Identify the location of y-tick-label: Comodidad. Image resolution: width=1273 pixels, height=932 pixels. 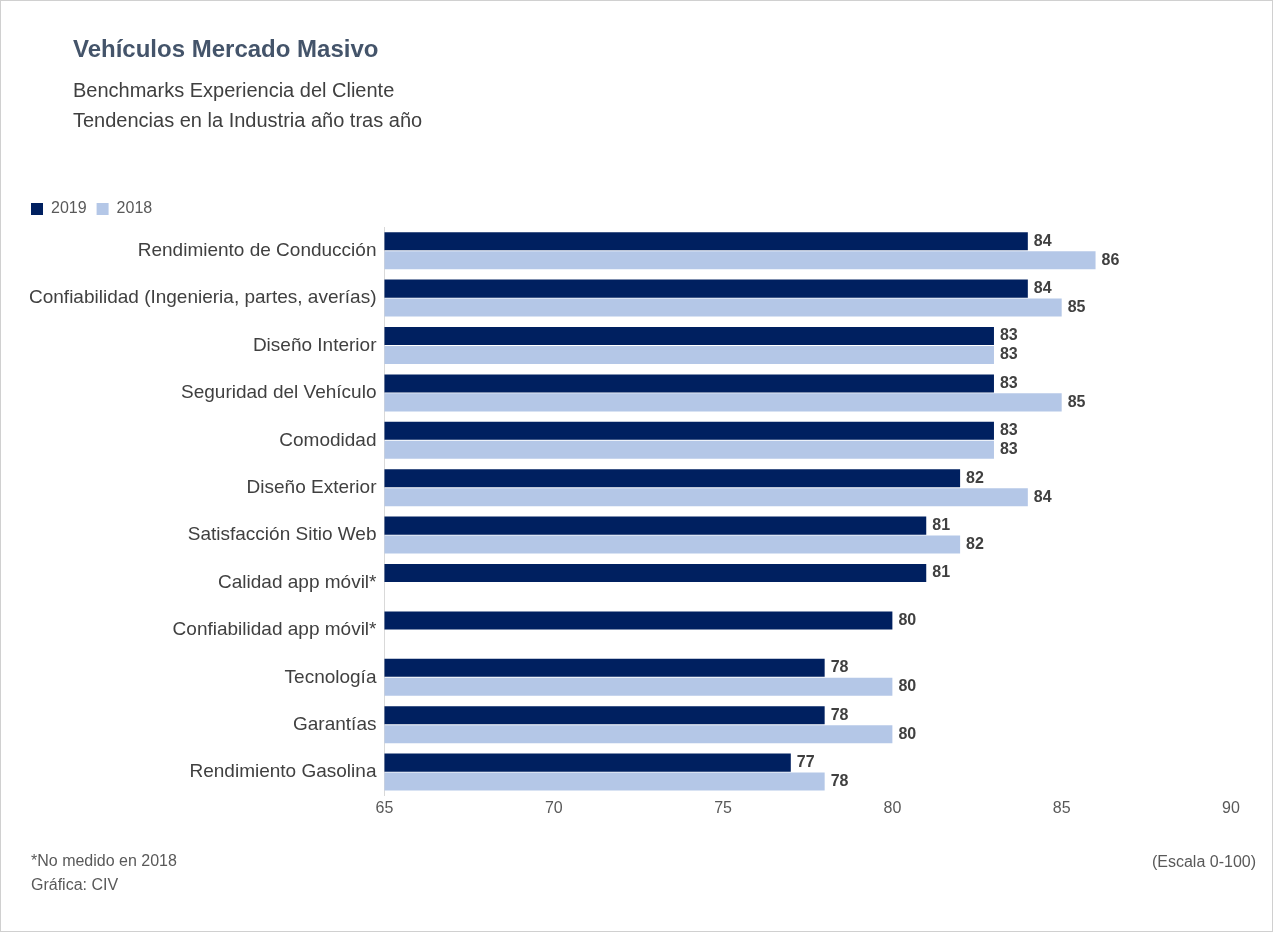
(328, 439).